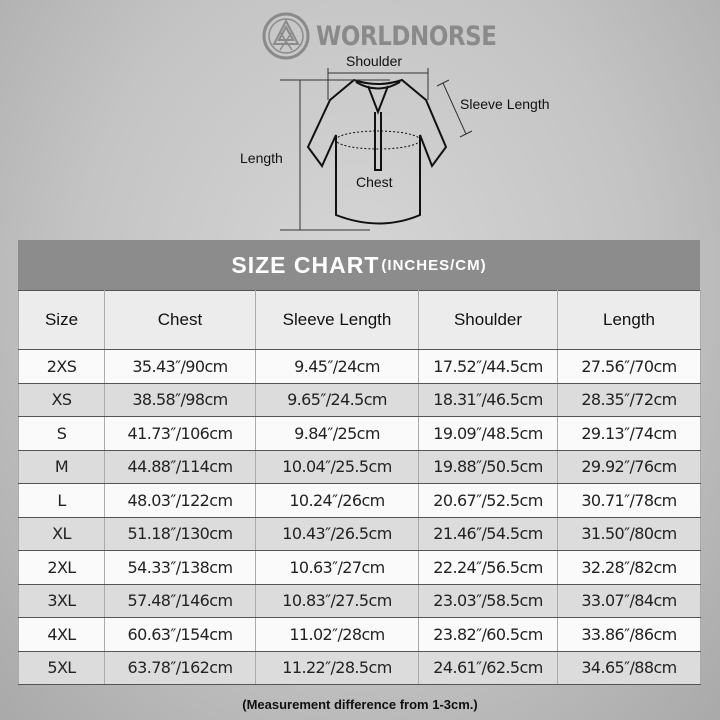 Image resolution: width=720 pixels, height=720 pixels. What do you see at coordinates (337, 466) in the screenshot?
I see `measurement-cell: 10.04″/25.5cm` at bounding box center [337, 466].